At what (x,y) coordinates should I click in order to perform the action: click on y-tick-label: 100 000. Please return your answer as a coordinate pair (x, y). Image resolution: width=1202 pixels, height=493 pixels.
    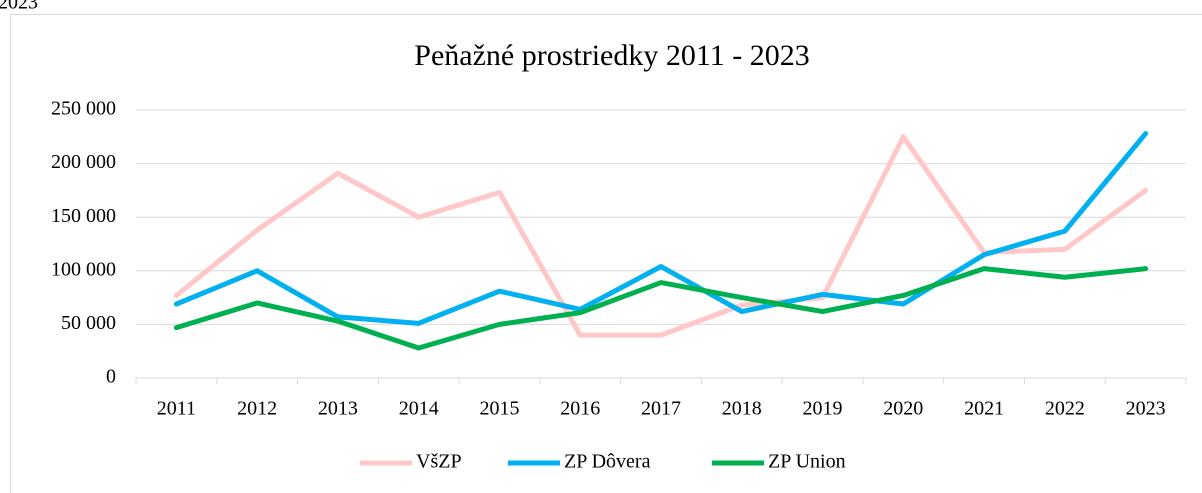
    Looking at the image, I should click on (83, 269).